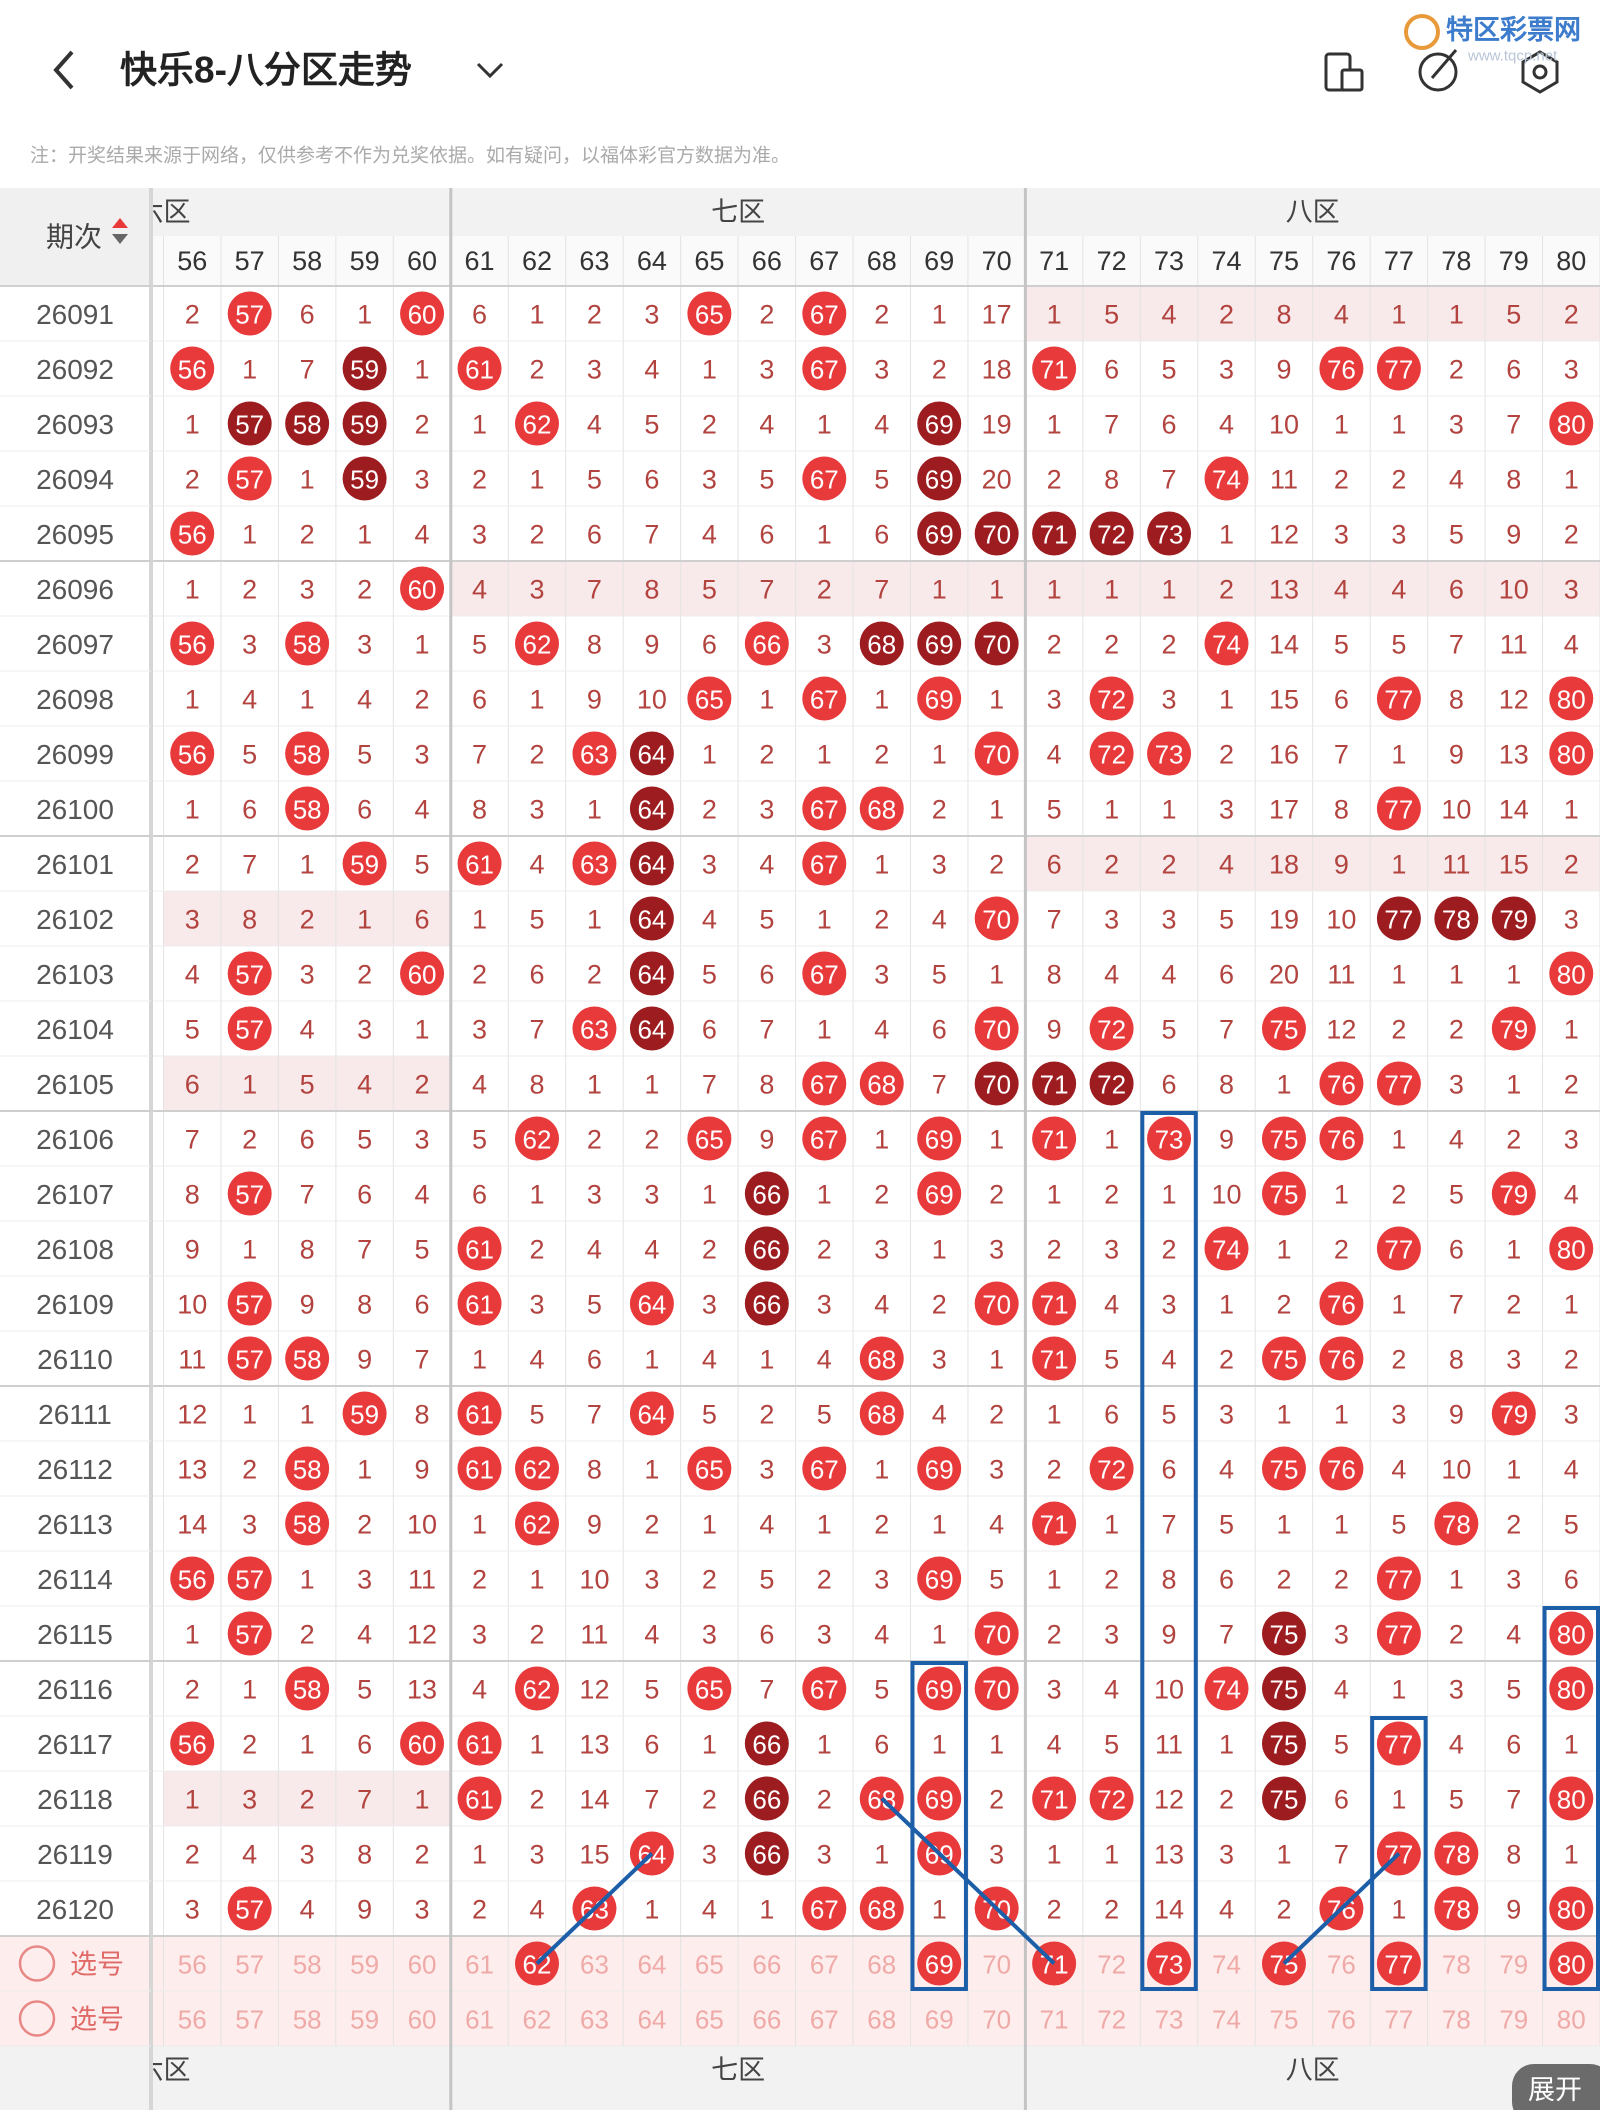  What do you see at coordinates (1398, 2020) in the screenshot?
I see `select-number: 77` at bounding box center [1398, 2020].